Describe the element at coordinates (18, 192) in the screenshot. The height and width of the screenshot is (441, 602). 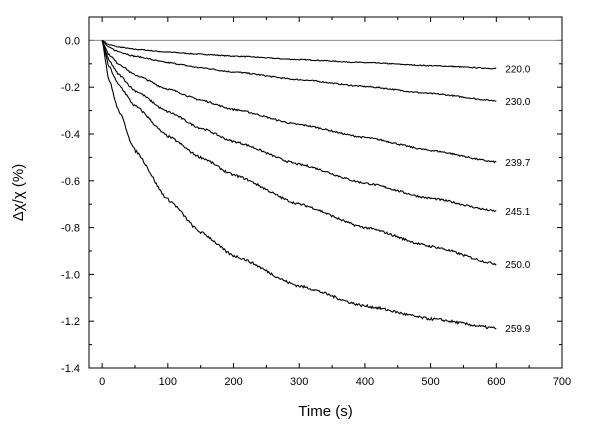
I see `y-axis-title: Δχ/χ (%)` at that location.